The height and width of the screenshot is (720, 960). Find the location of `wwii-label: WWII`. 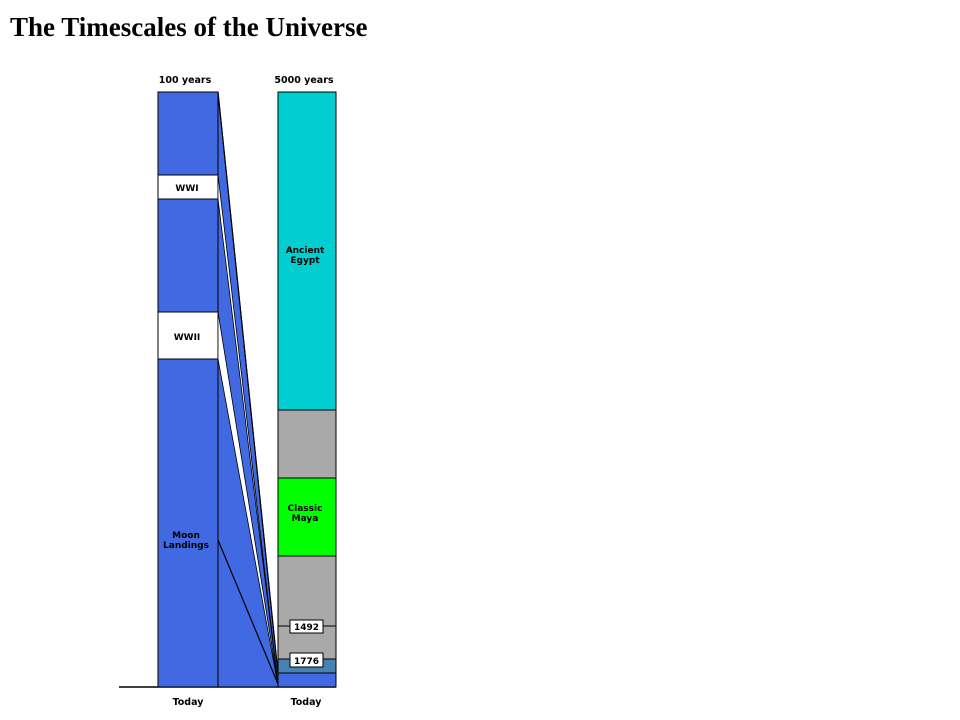

wwii-label: WWII is located at coordinates (187, 338).